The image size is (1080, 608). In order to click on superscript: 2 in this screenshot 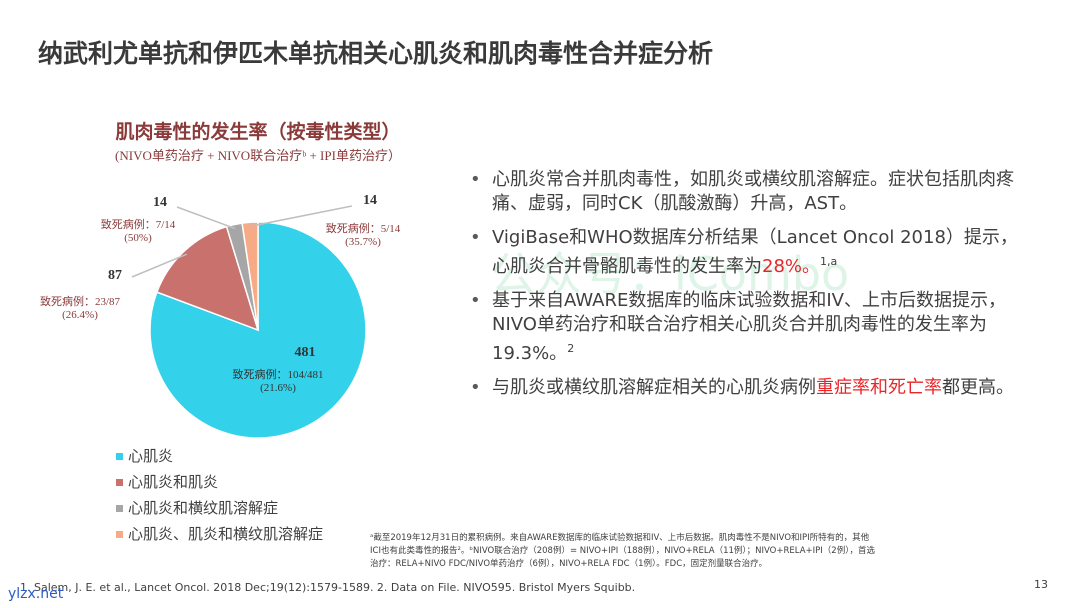, I will do `click(571, 348)`.